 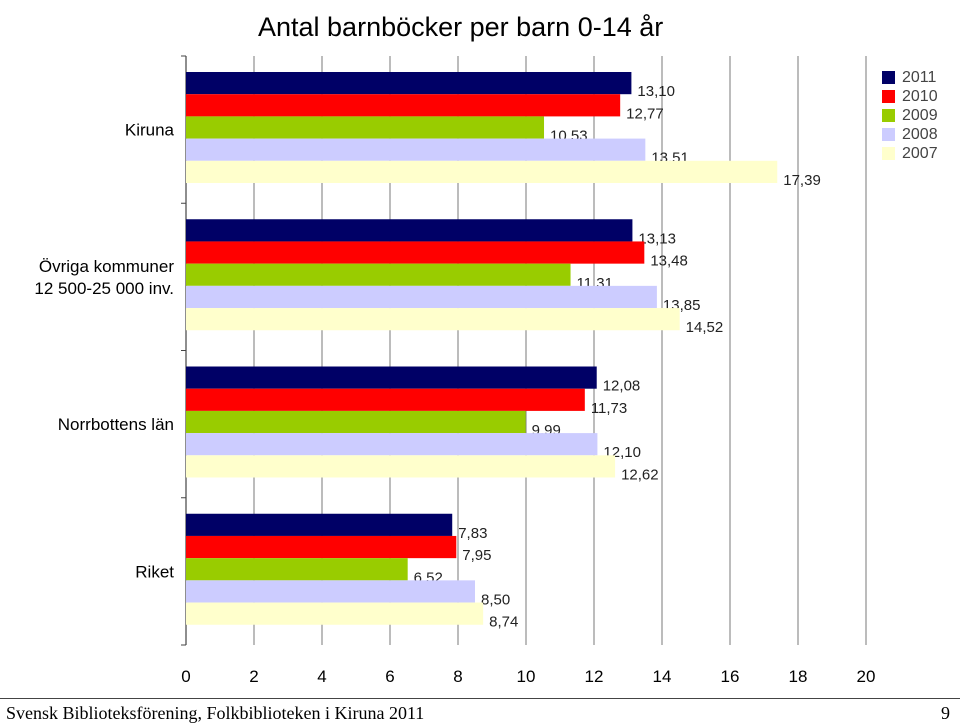 I want to click on x-tick-label: 2, so click(x=253, y=676).